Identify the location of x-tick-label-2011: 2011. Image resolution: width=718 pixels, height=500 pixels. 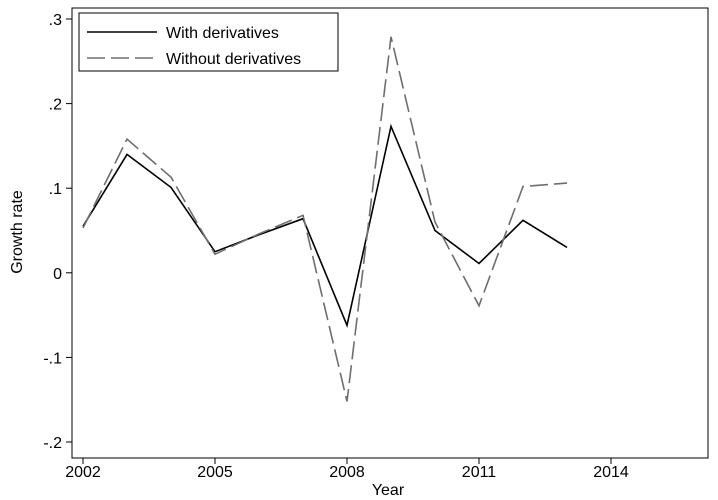
(479, 472).